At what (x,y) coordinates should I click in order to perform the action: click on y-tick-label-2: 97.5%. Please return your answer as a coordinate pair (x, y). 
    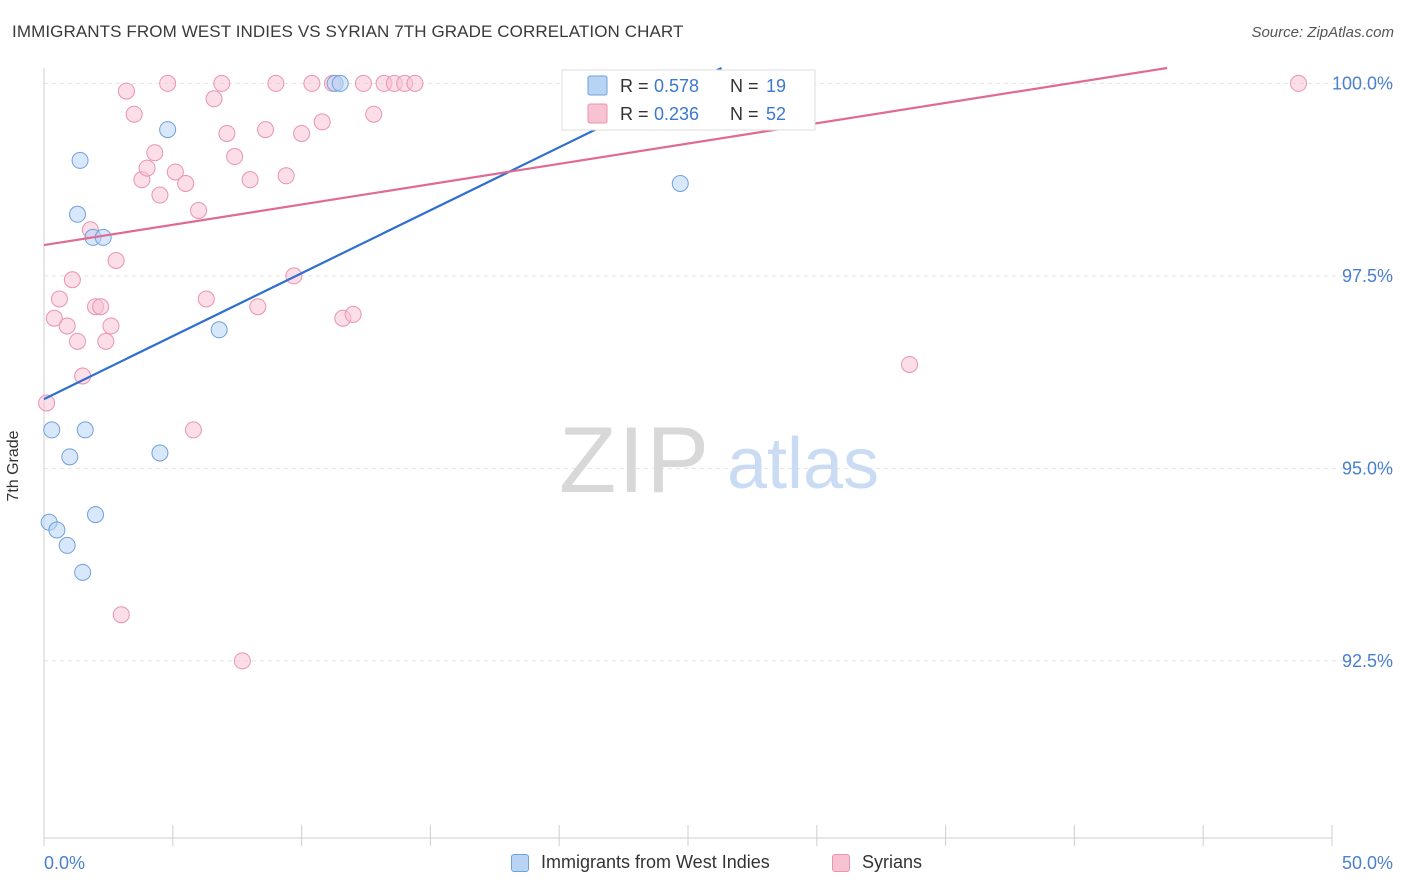
    Looking at the image, I should click on (1367, 276).